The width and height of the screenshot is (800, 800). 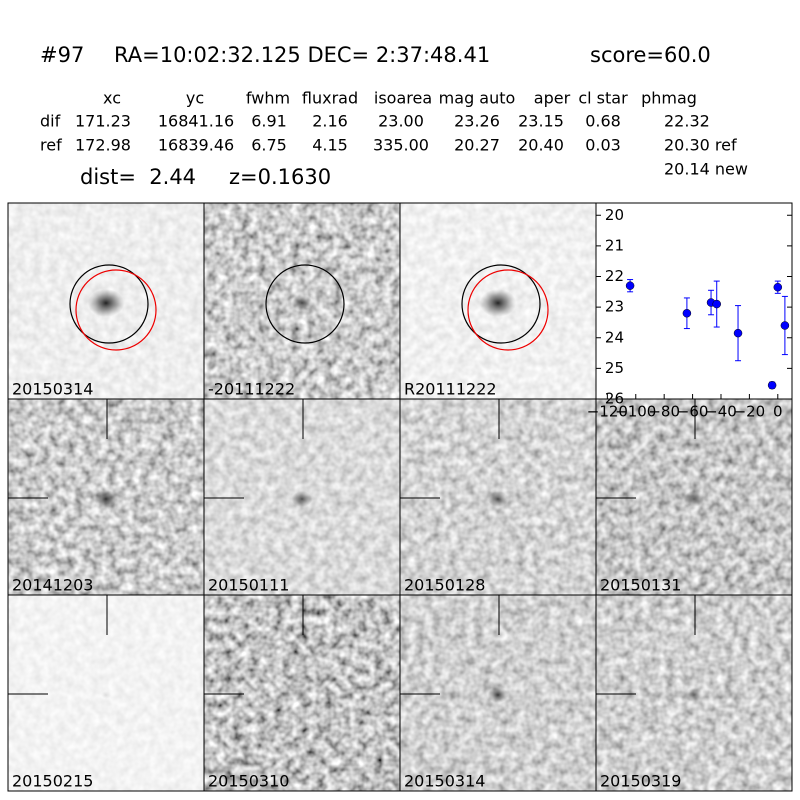 What do you see at coordinates (603, 98) in the screenshot?
I see `column-header: cl star` at bounding box center [603, 98].